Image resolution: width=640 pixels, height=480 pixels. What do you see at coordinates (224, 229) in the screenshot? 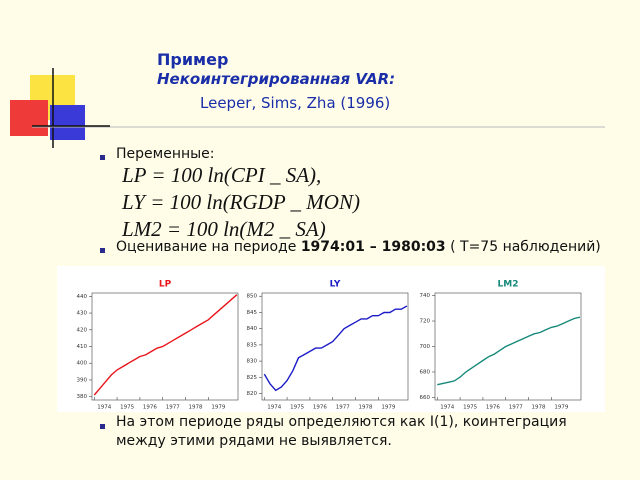
I see `formula: LM2 = 100 ln(M2 _ SA)` at bounding box center [224, 229].